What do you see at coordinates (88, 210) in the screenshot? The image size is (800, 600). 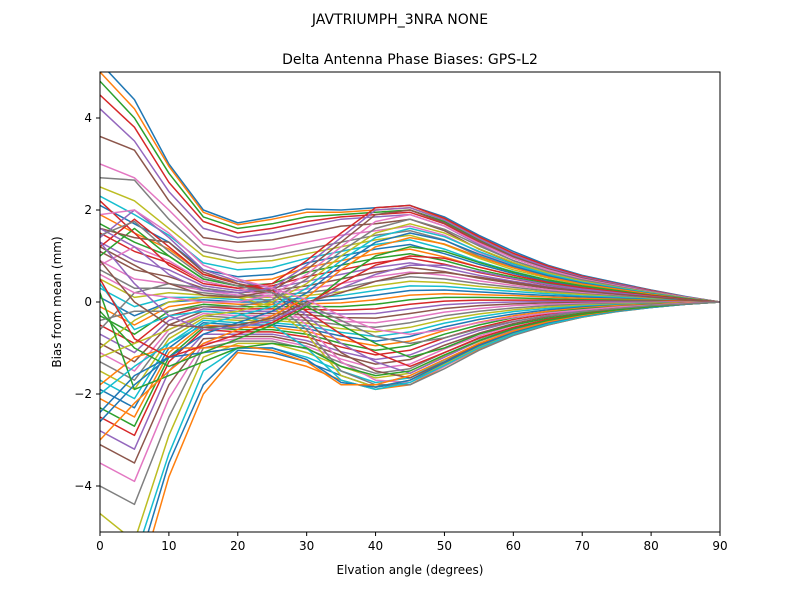 I see `y-tick-label: 2` at bounding box center [88, 210].